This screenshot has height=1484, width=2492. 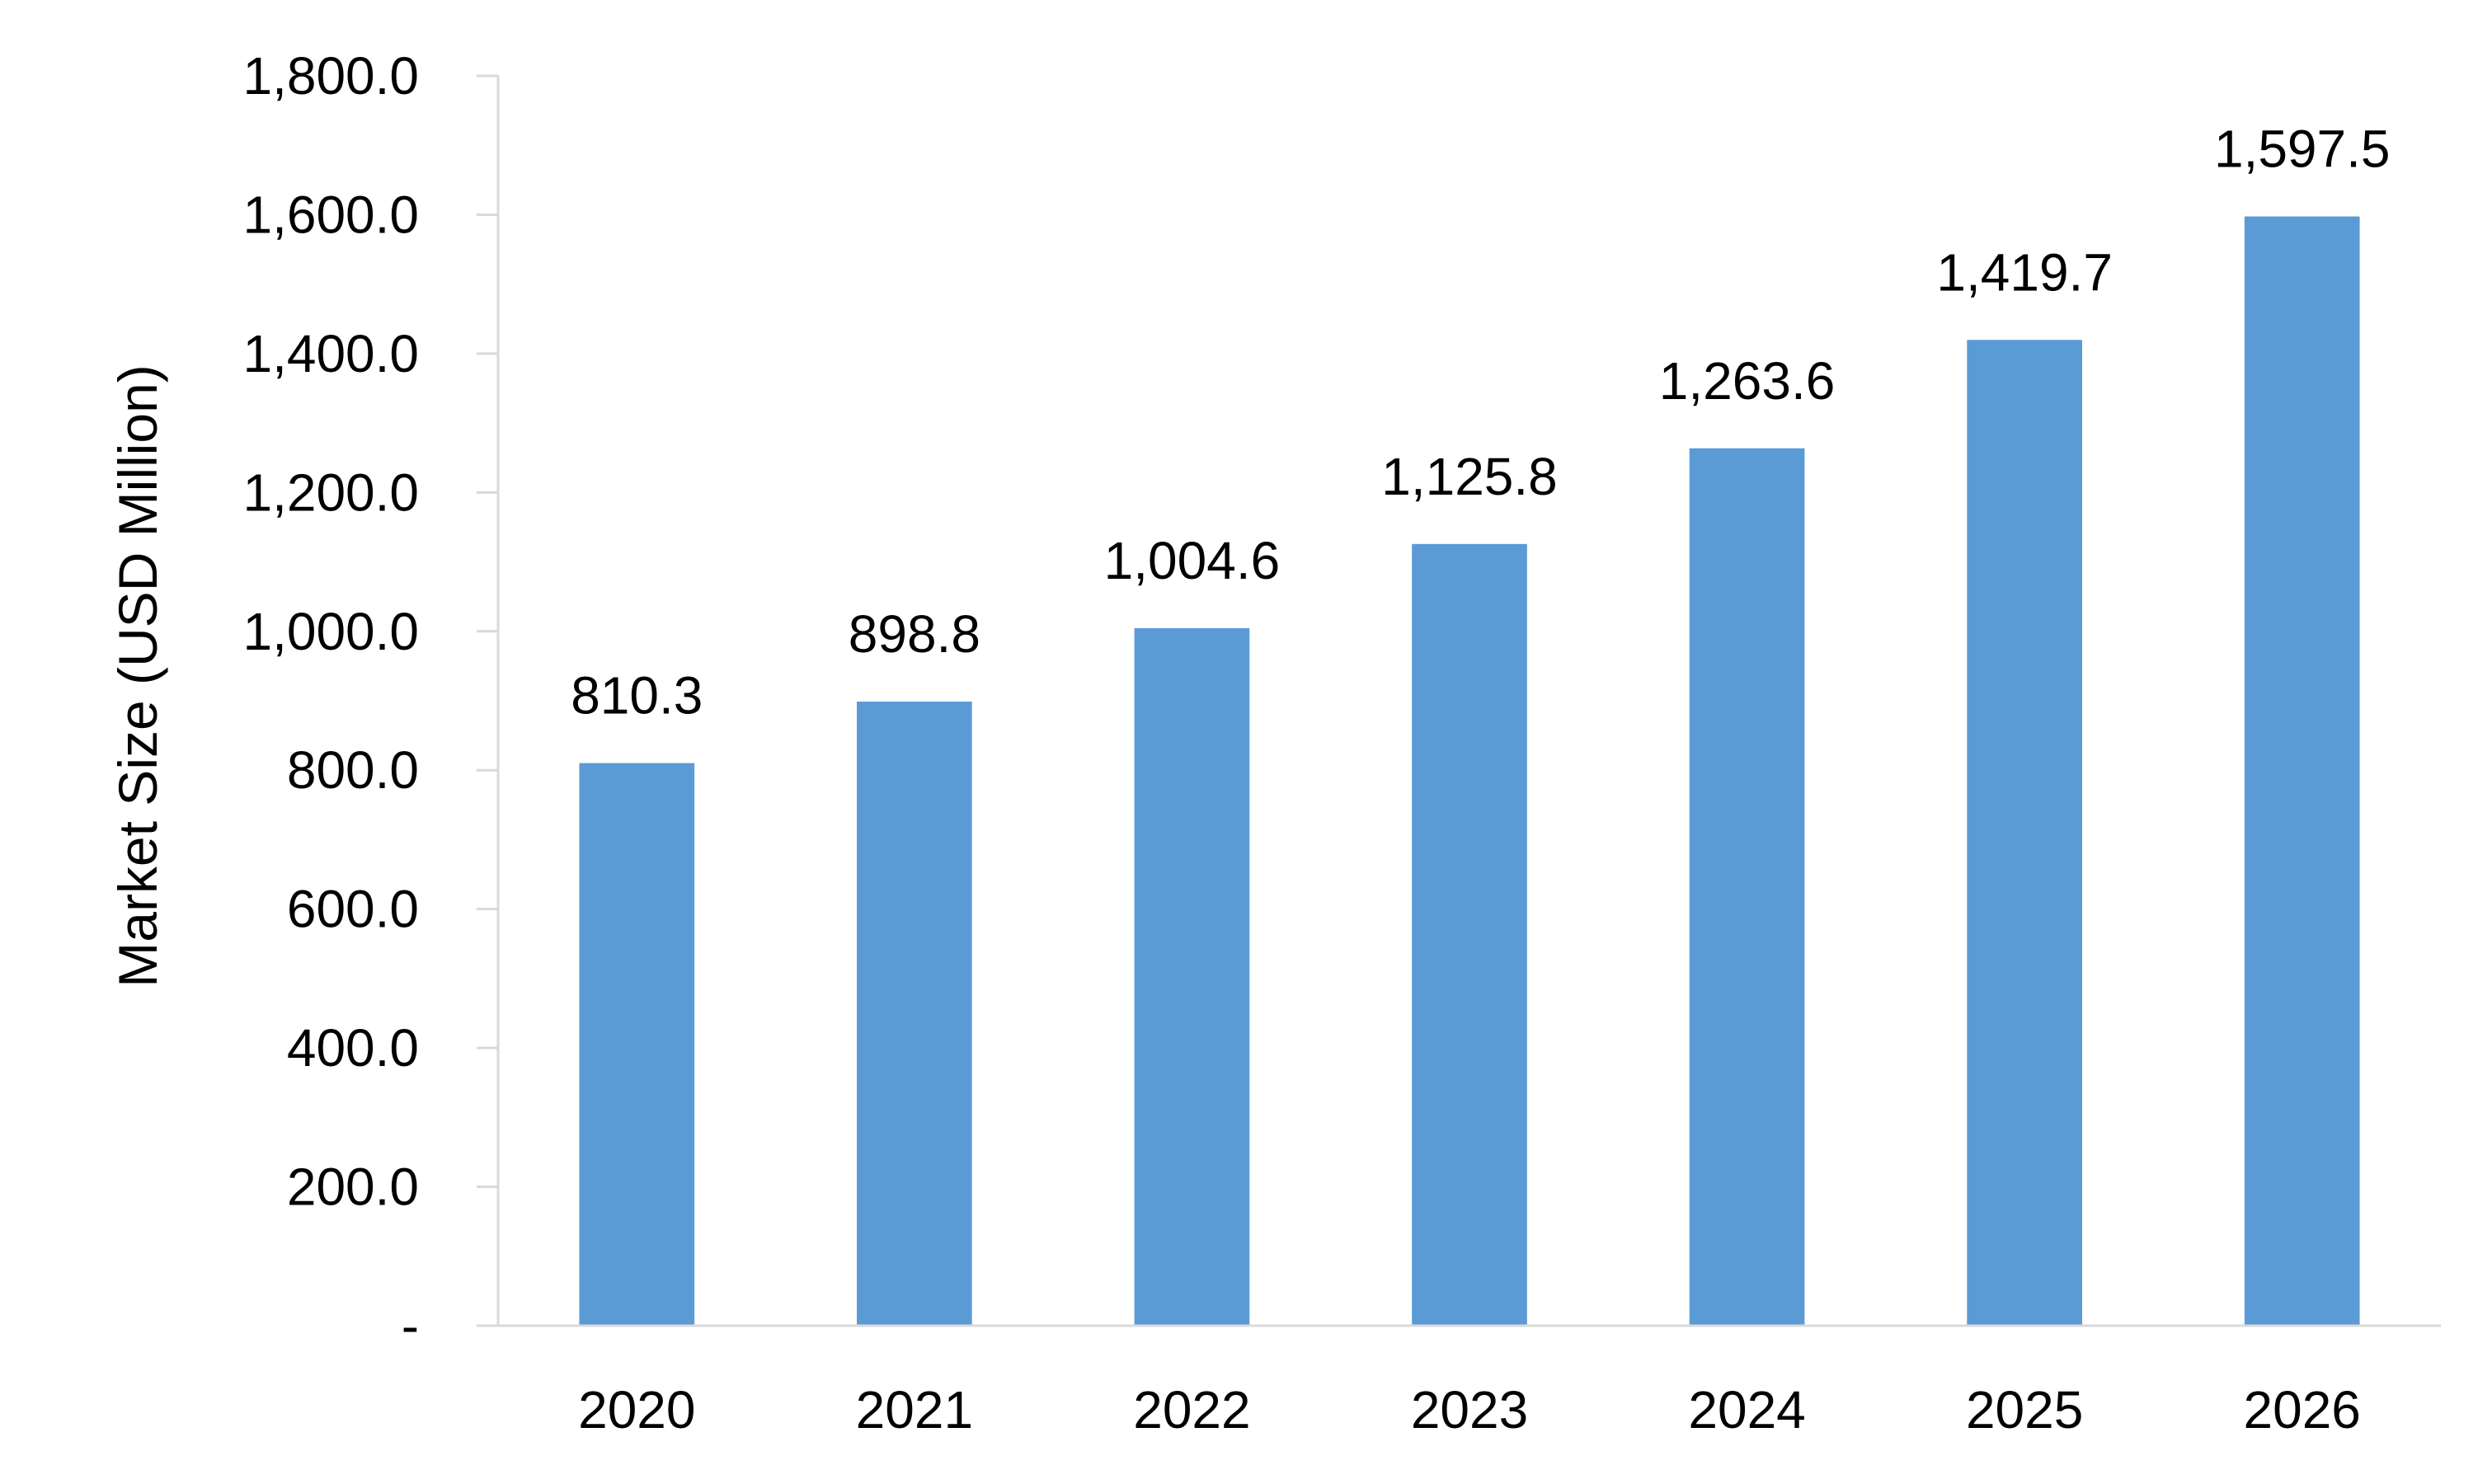 What do you see at coordinates (330, 631) in the screenshot?
I see `y-tick-label: 1,000.0` at bounding box center [330, 631].